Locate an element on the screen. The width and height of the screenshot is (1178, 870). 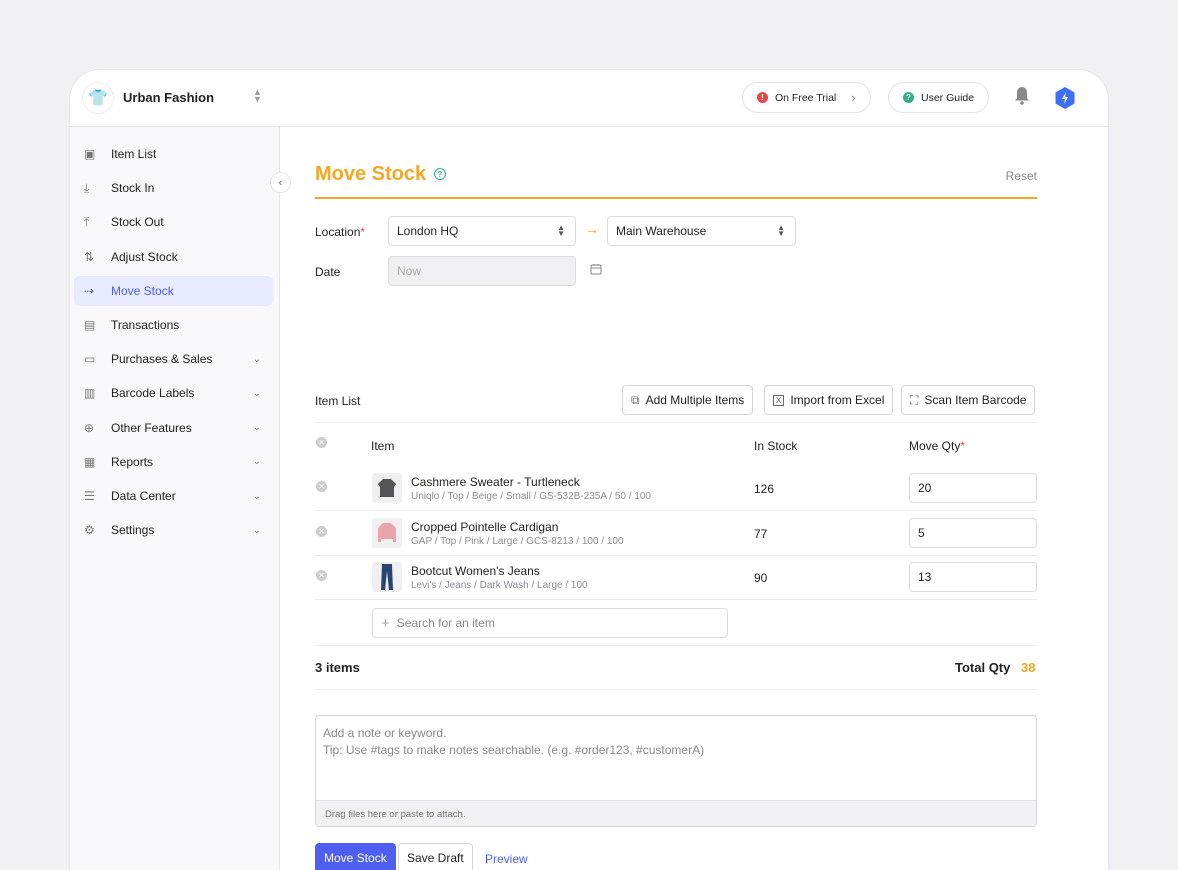
sidebar-item-label: Other Features is located at coordinates (151, 427).